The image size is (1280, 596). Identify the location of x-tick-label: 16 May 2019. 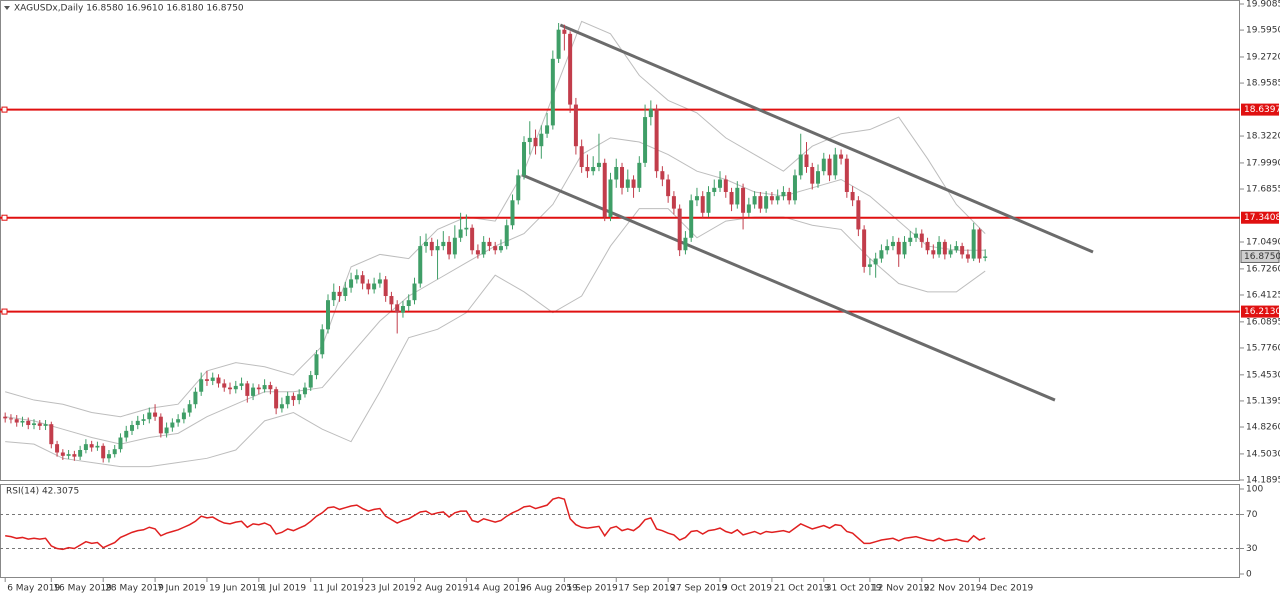
(82, 589).